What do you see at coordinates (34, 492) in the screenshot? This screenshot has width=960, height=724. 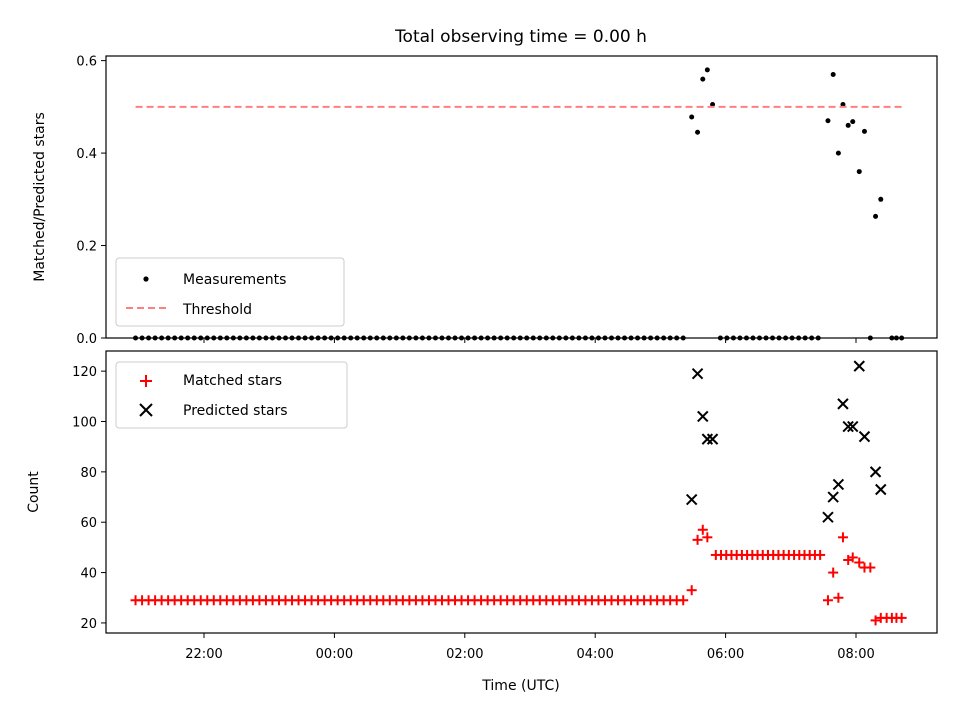 I see `bottom-y-axis-label: Count` at bounding box center [34, 492].